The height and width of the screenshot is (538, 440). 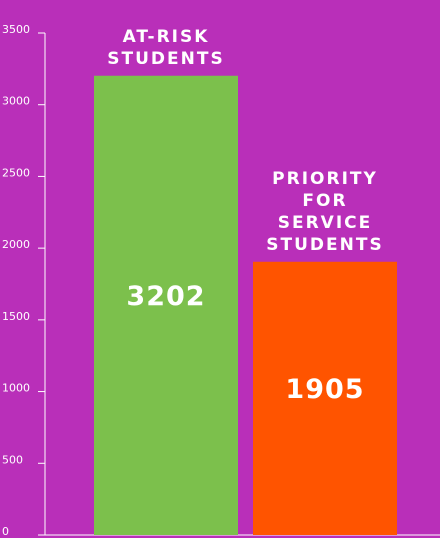 What do you see at coordinates (12, 459) in the screenshot?
I see `y-tick-label: 500` at bounding box center [12, 459].